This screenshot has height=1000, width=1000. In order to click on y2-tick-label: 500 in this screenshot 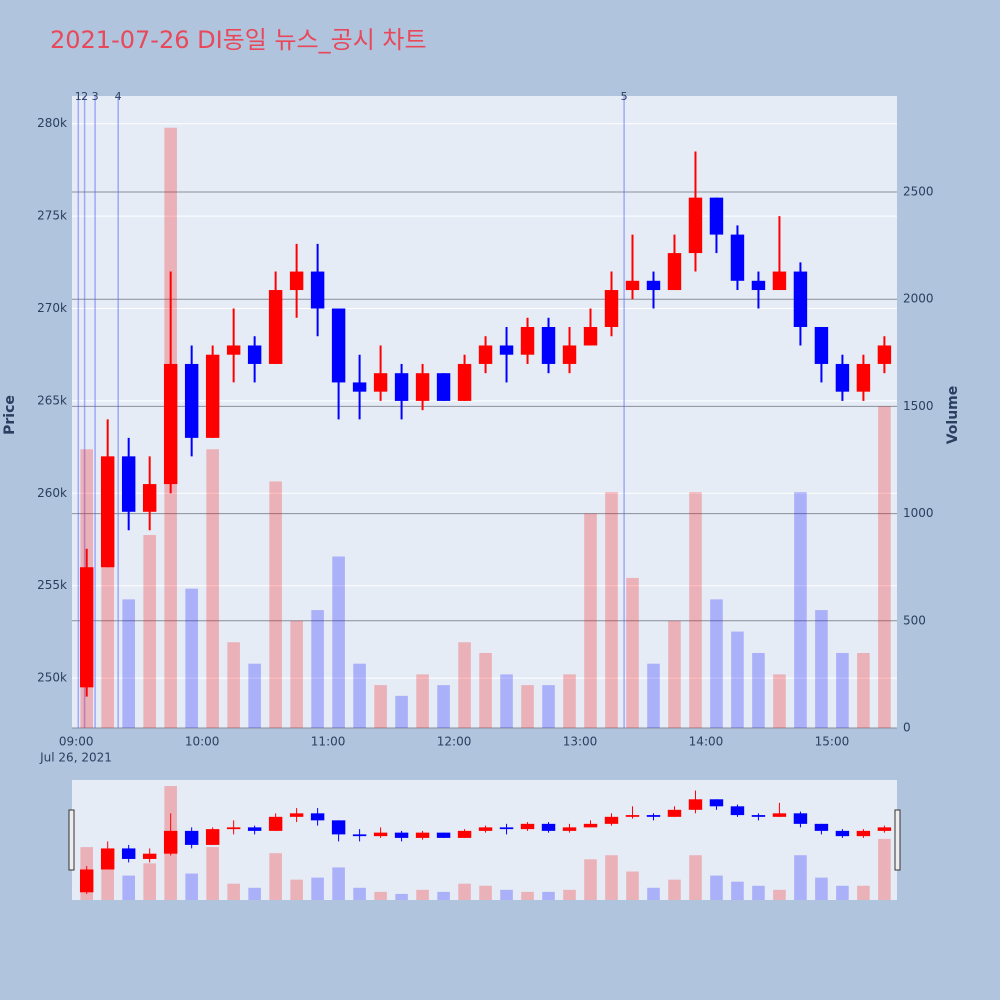, I will do `click(914, 620)`.